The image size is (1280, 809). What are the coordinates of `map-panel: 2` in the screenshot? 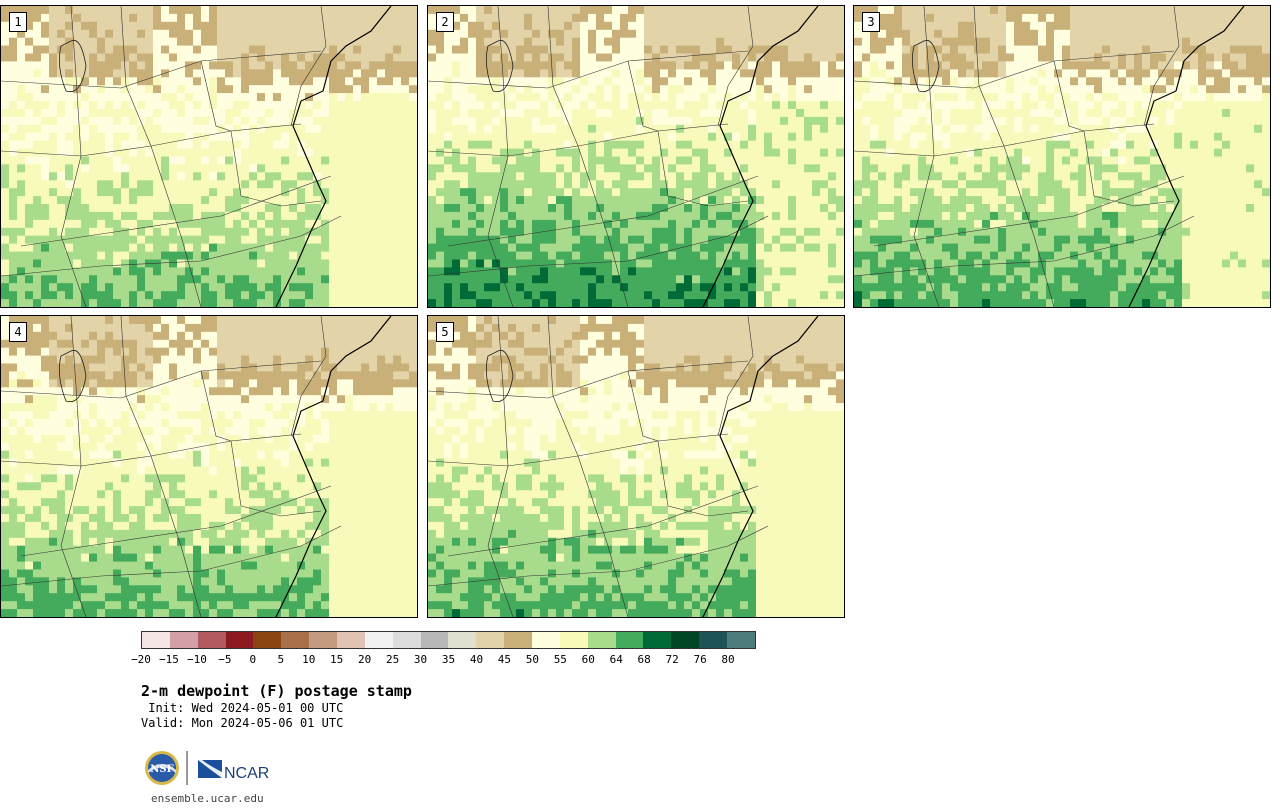 It's located at (636, 156).